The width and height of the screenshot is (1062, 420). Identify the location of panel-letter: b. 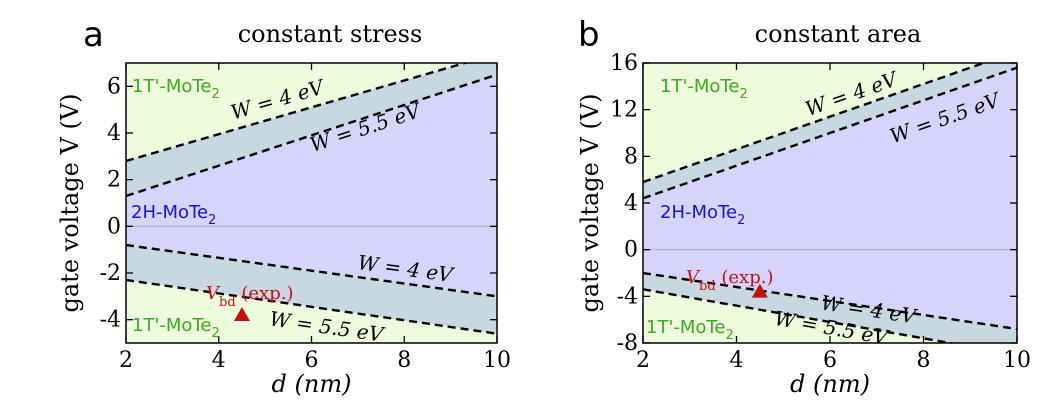
(589, 35).